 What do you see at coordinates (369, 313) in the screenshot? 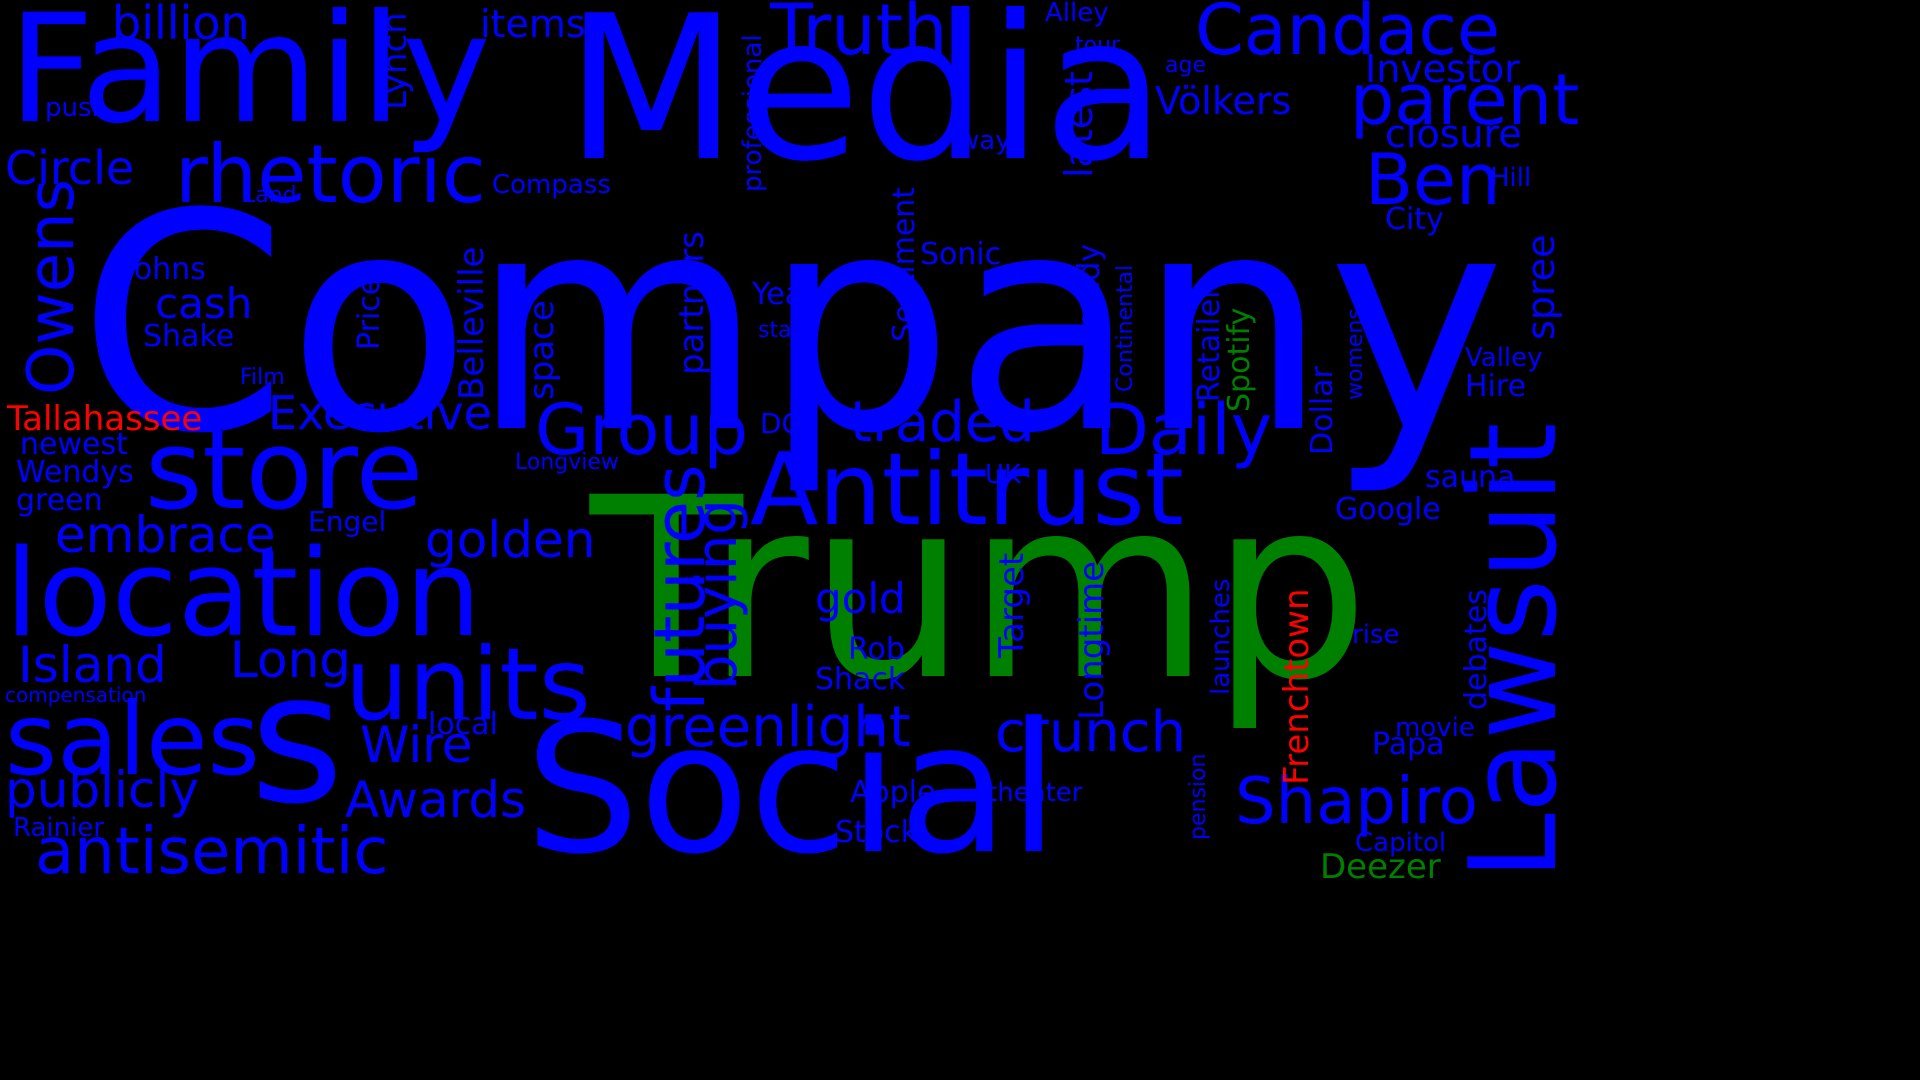
I see `word-price: Price` at bounding box center [369, 313].